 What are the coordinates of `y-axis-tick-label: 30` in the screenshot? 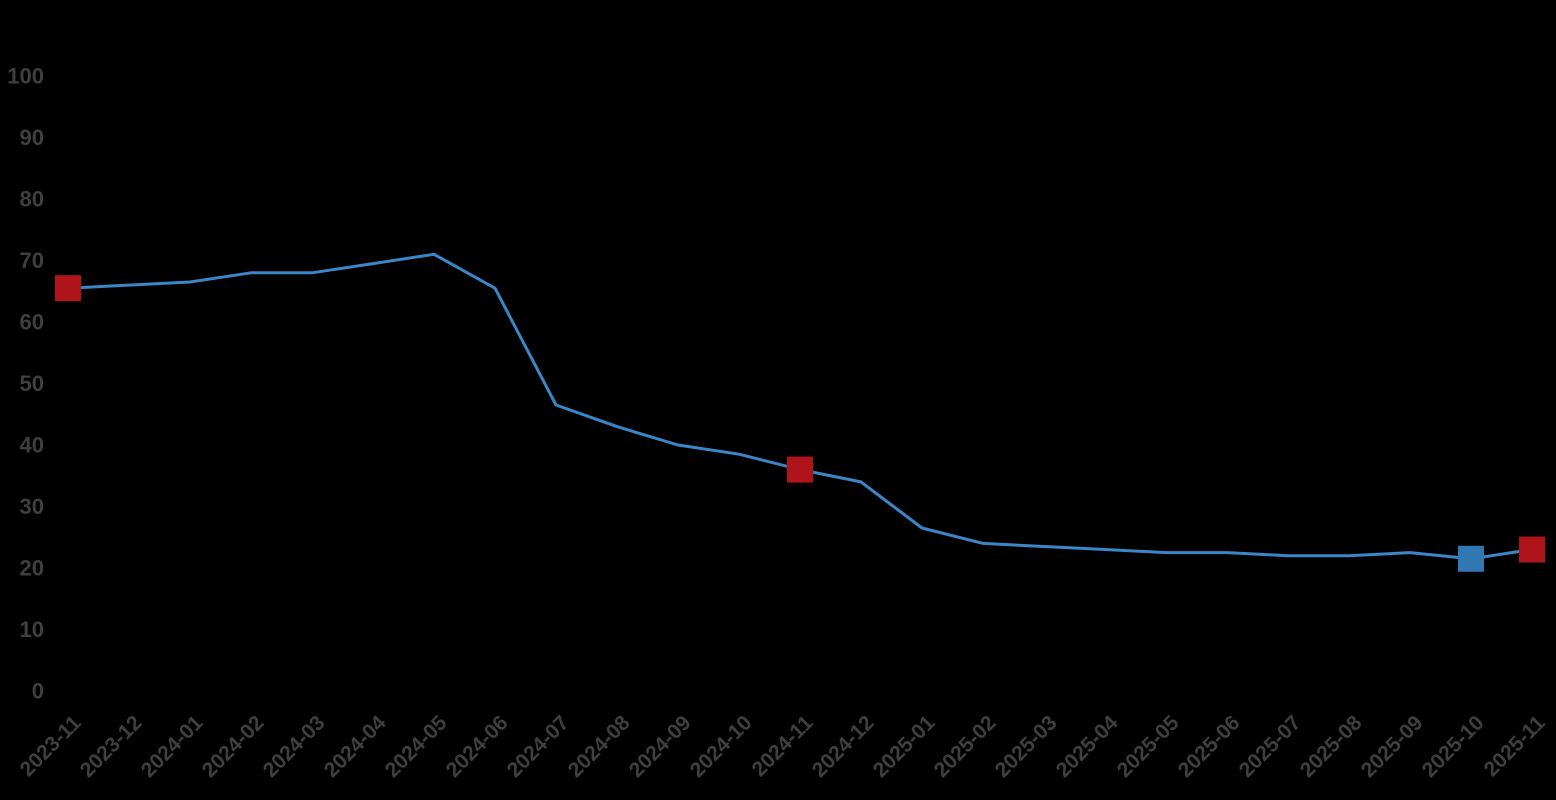 It's located at (32, 506).